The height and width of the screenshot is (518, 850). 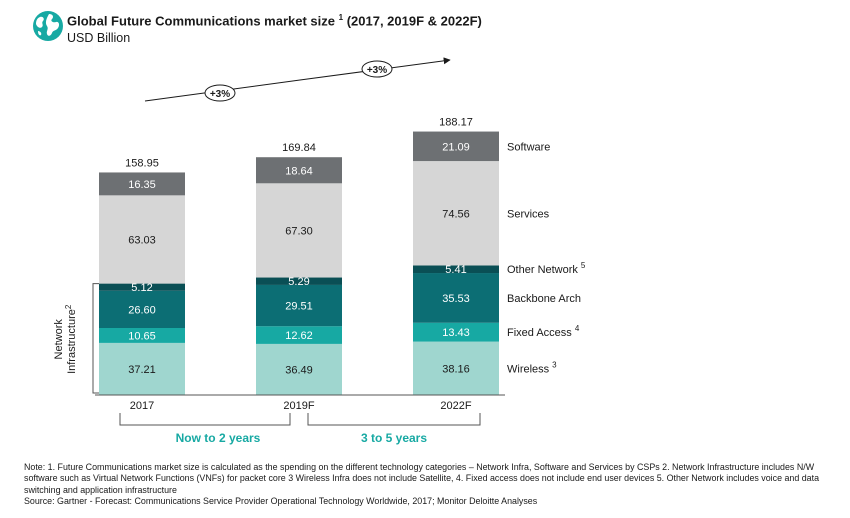 I want to click on network-group-label: Network, so click(x=59, y=339).